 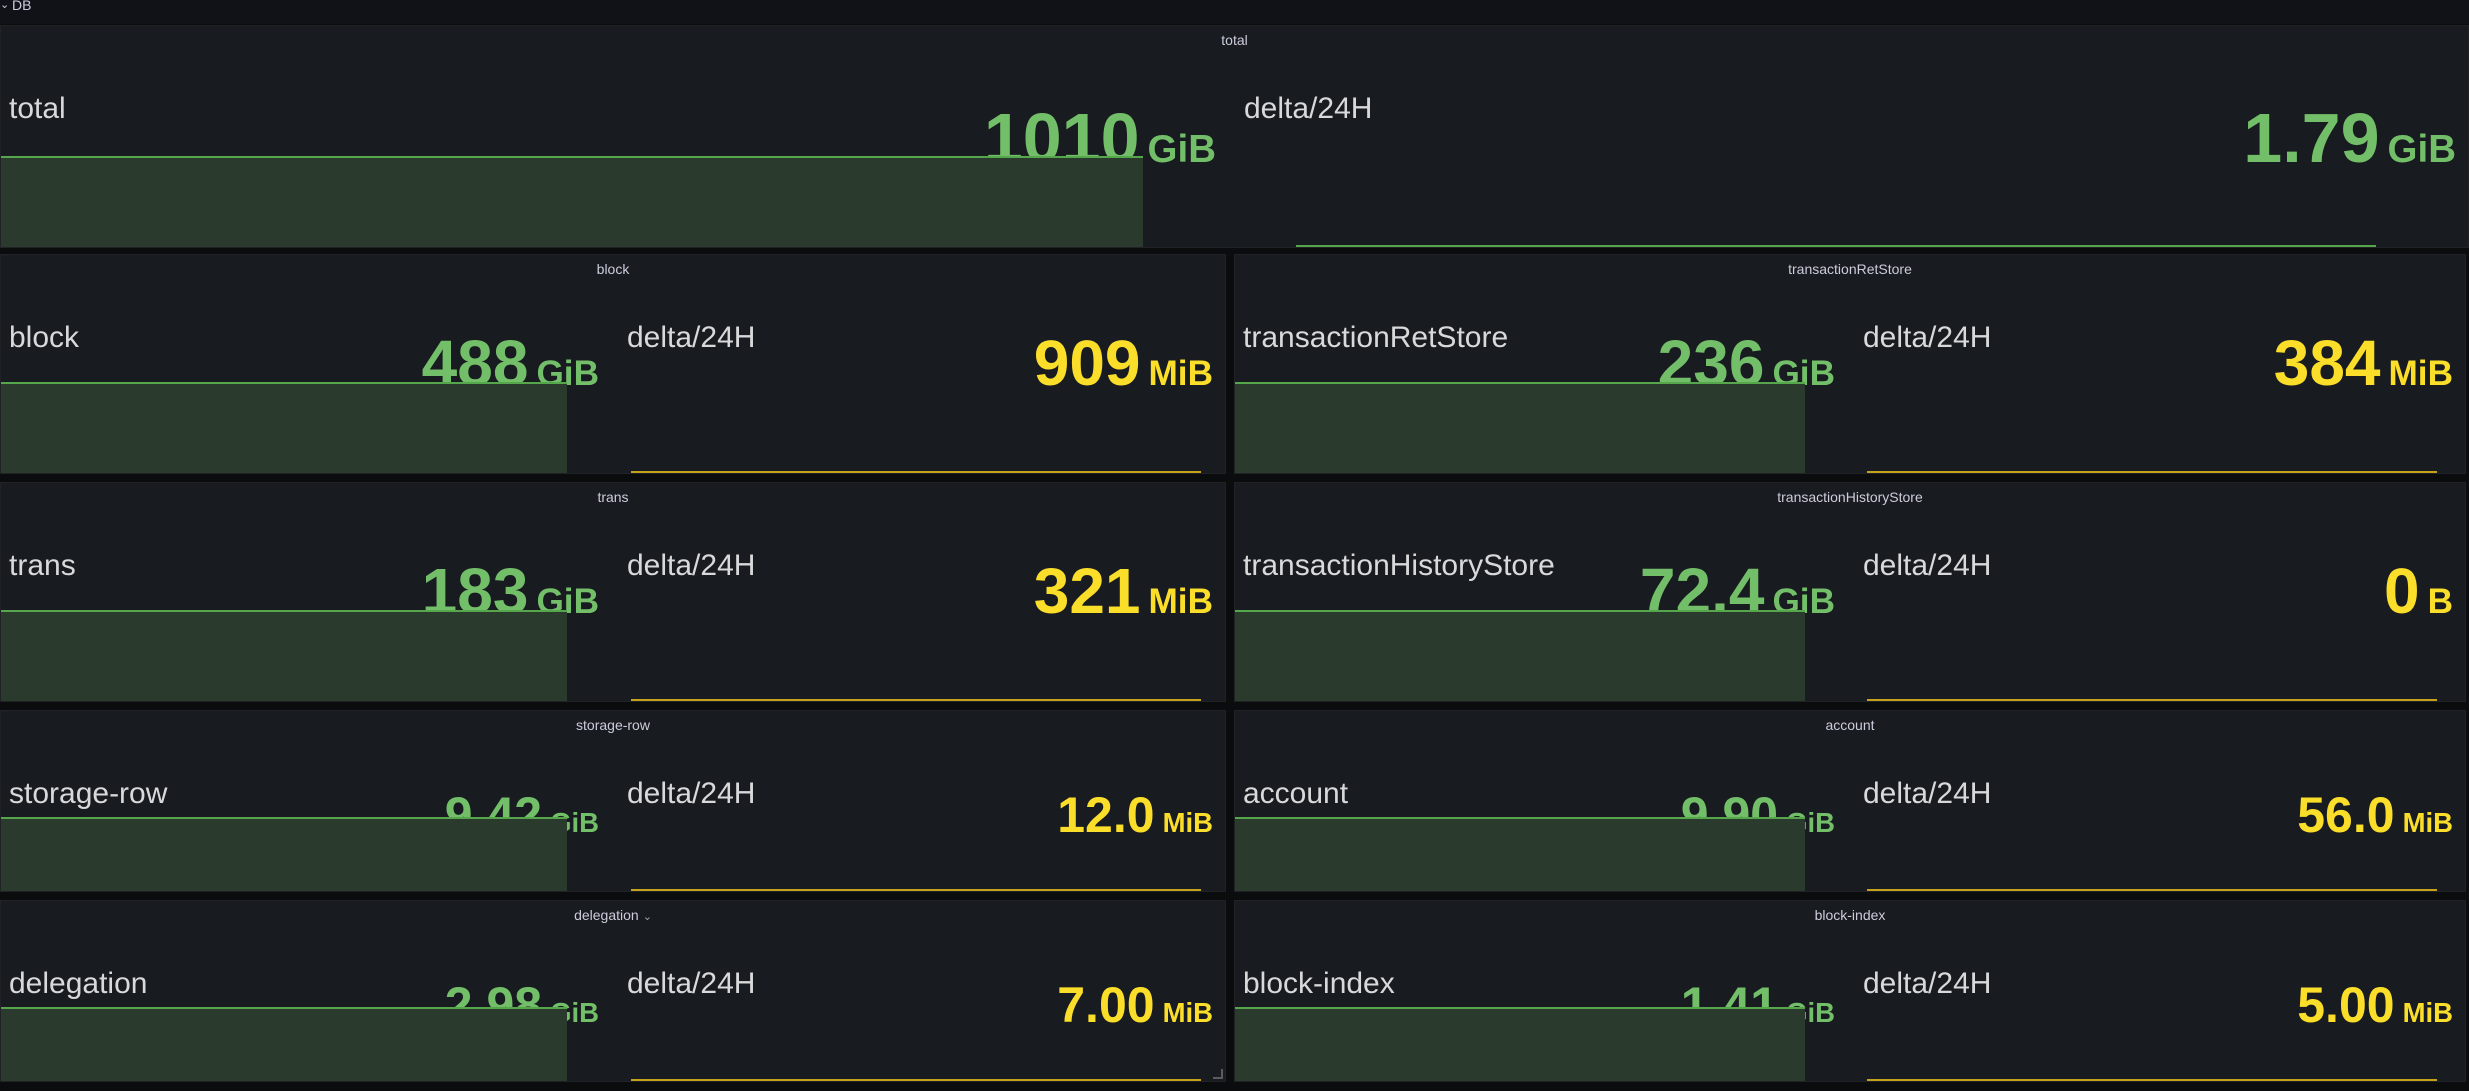 I want to click on stat-value: 384 MiB, so click(x=2363, y=363).